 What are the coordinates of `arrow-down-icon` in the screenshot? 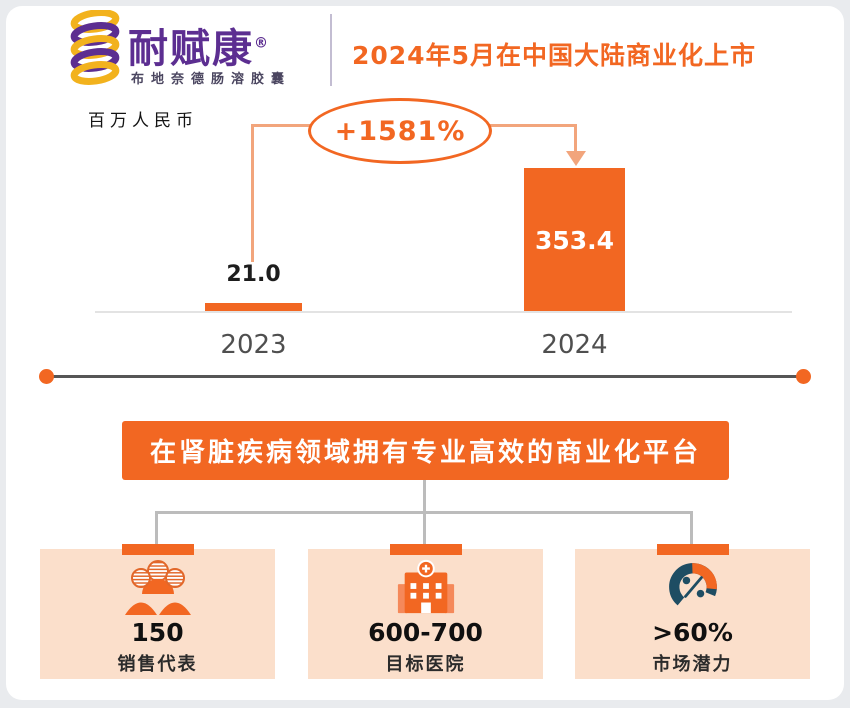 It's located at (576, 158).